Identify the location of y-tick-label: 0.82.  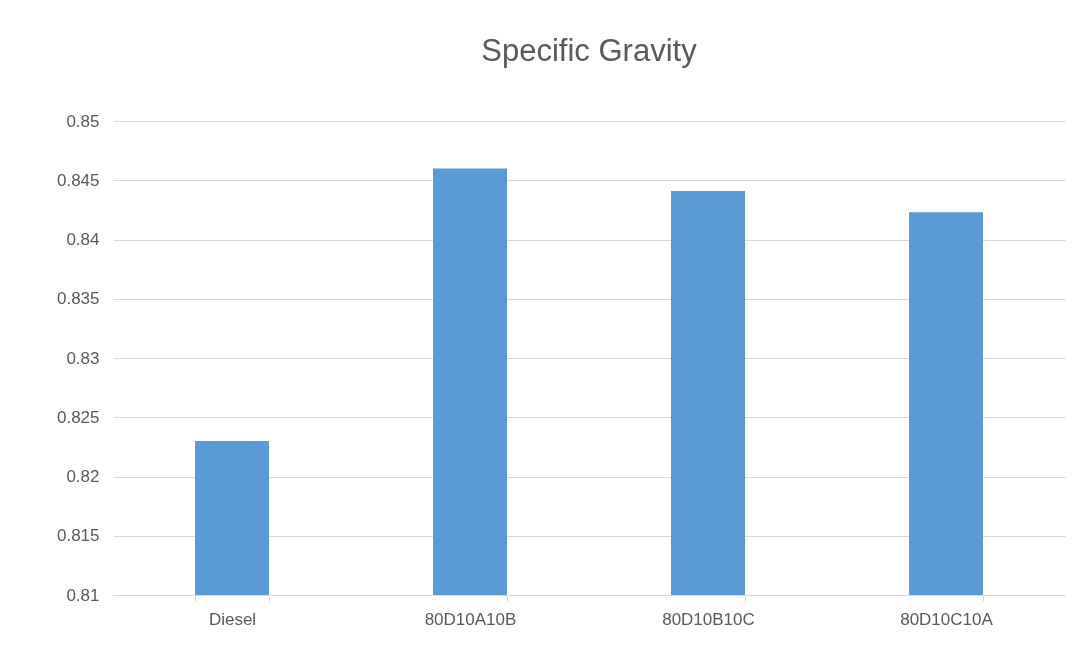
(83, 476).